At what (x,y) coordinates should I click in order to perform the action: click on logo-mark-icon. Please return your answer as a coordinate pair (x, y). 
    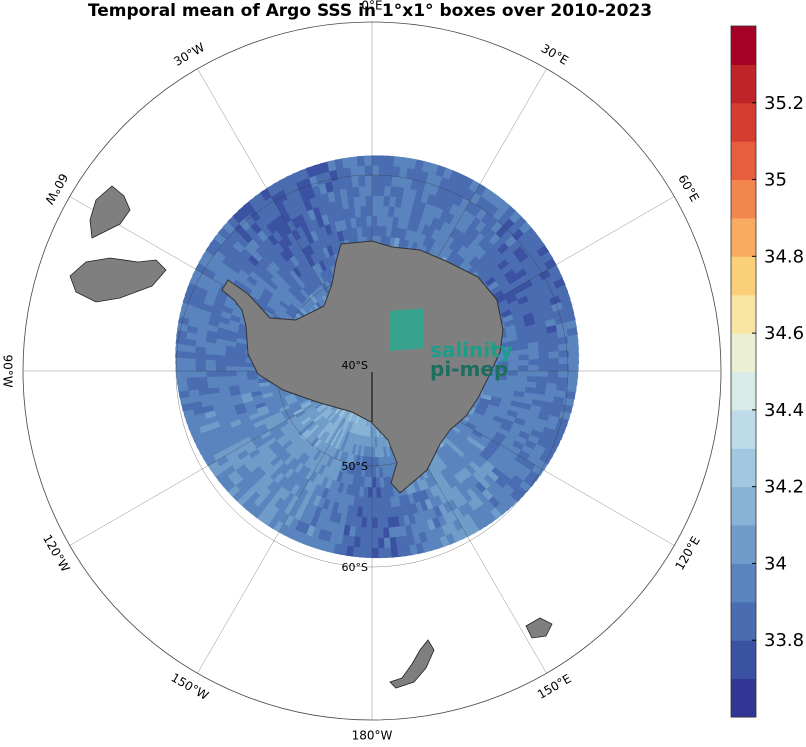
    Looking at the image, I should click on (407, 329).